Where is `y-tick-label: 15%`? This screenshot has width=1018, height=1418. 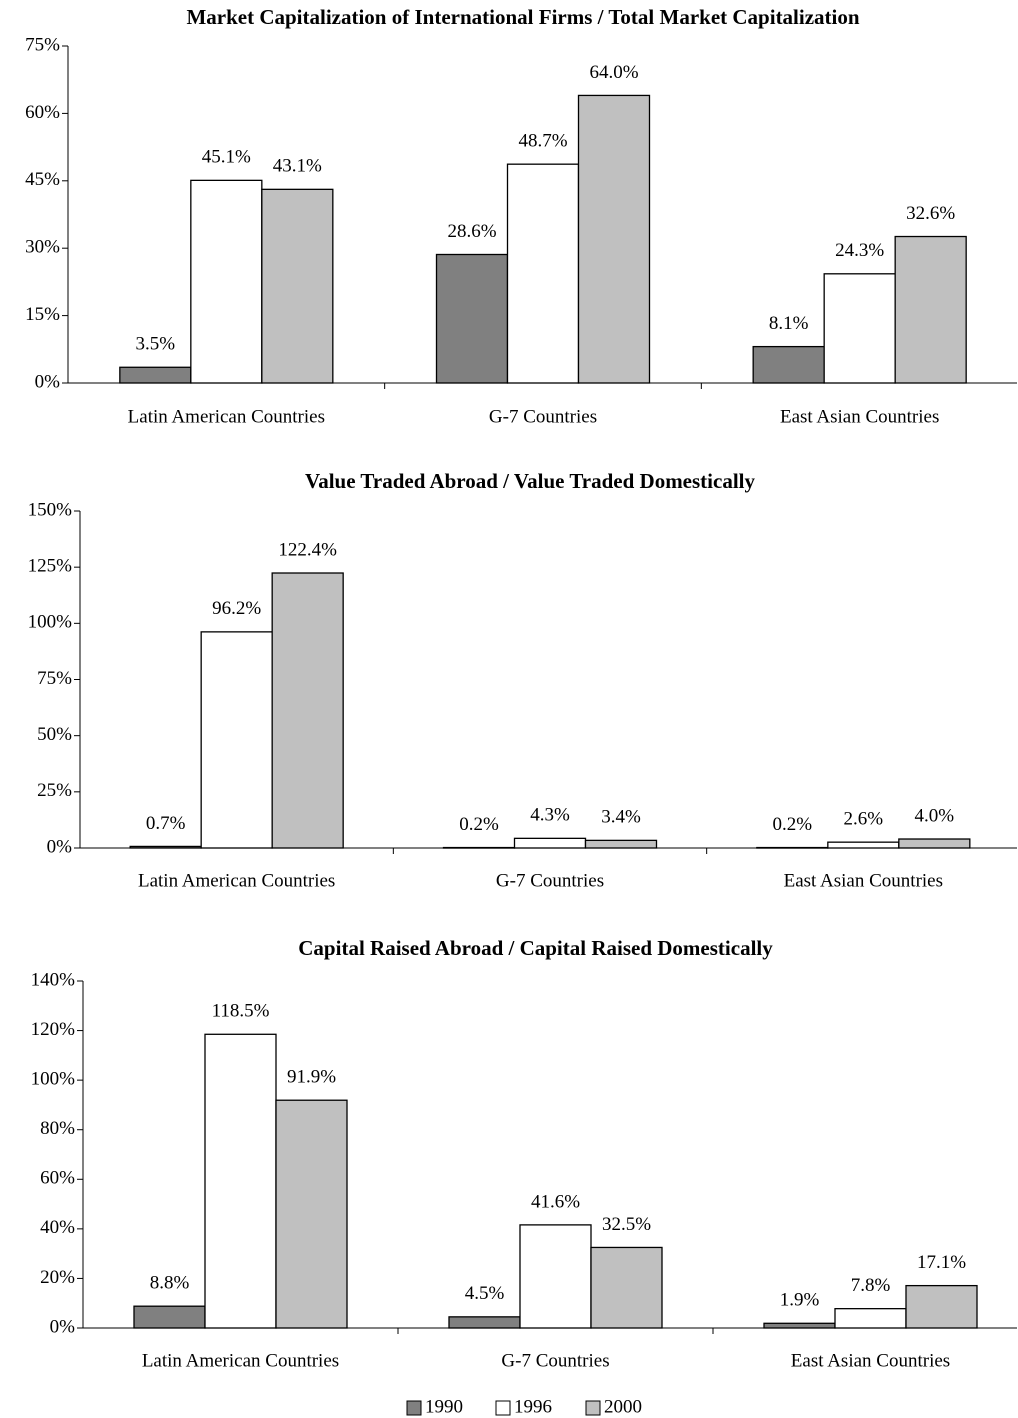
y-tick-label: 15% is located at coordinates (42, 314).